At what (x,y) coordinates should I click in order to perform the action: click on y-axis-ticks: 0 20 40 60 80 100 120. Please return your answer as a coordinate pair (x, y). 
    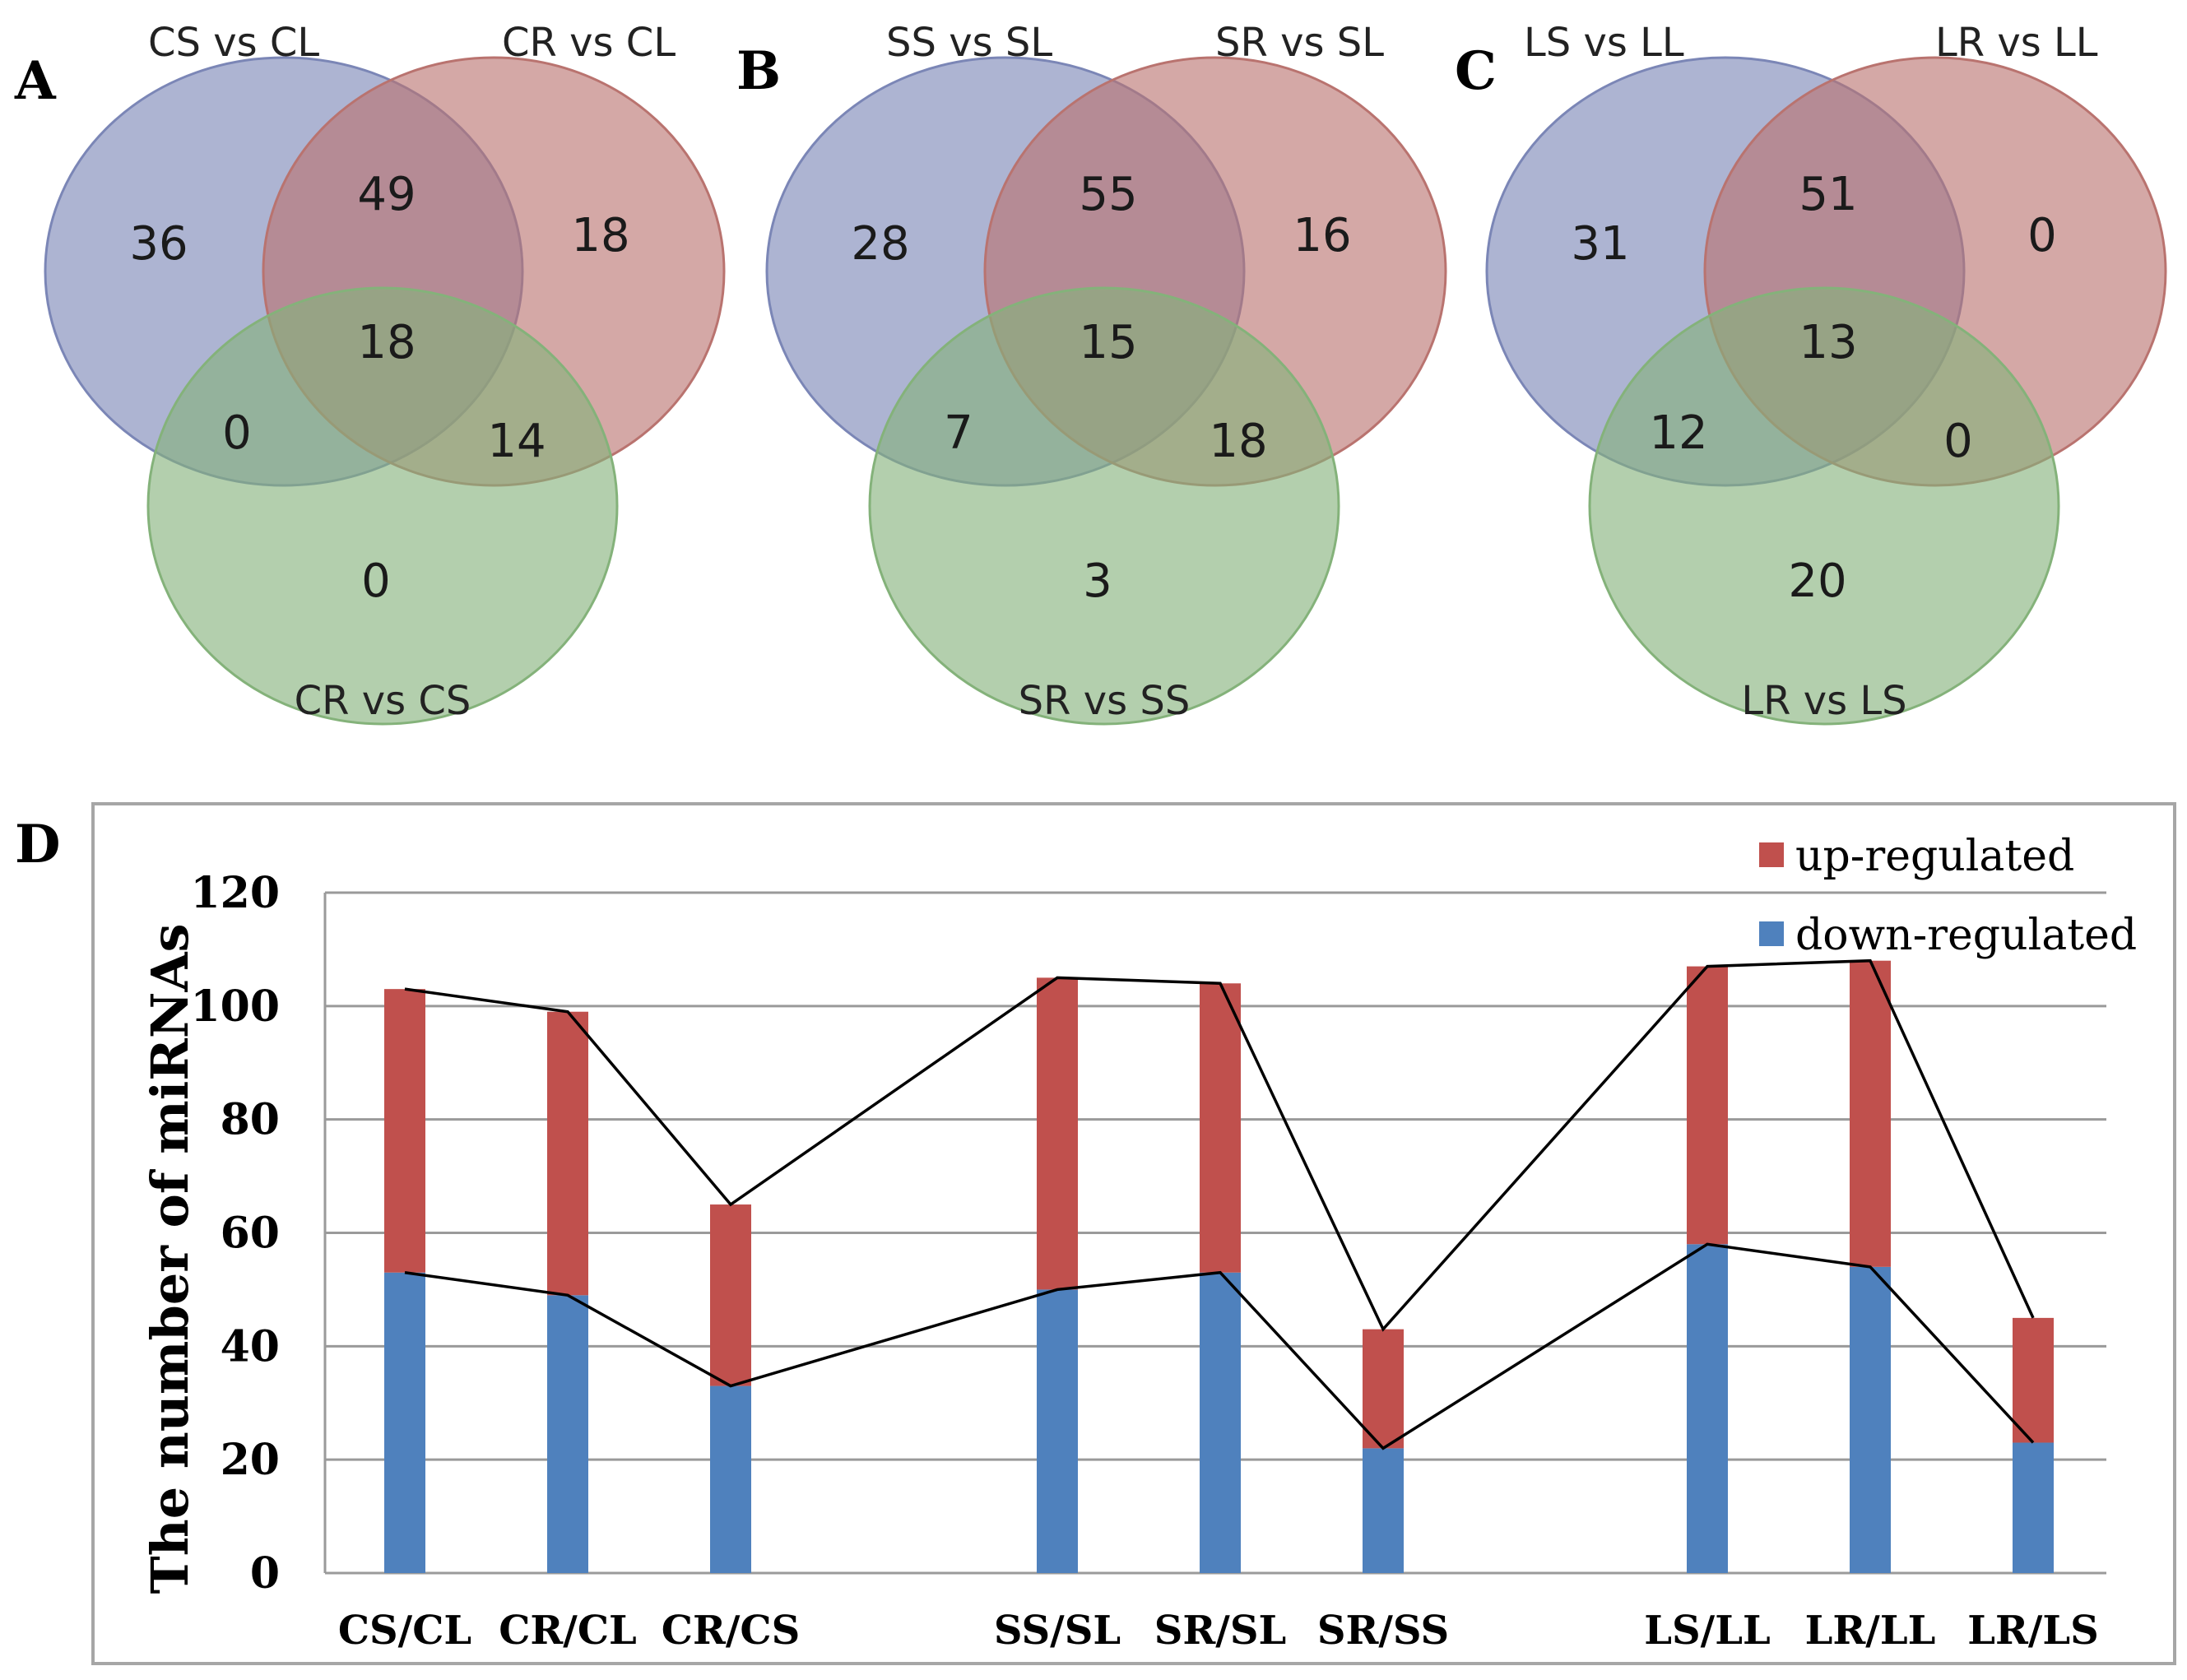
    Looking at the image, I should click on (235, 1233).